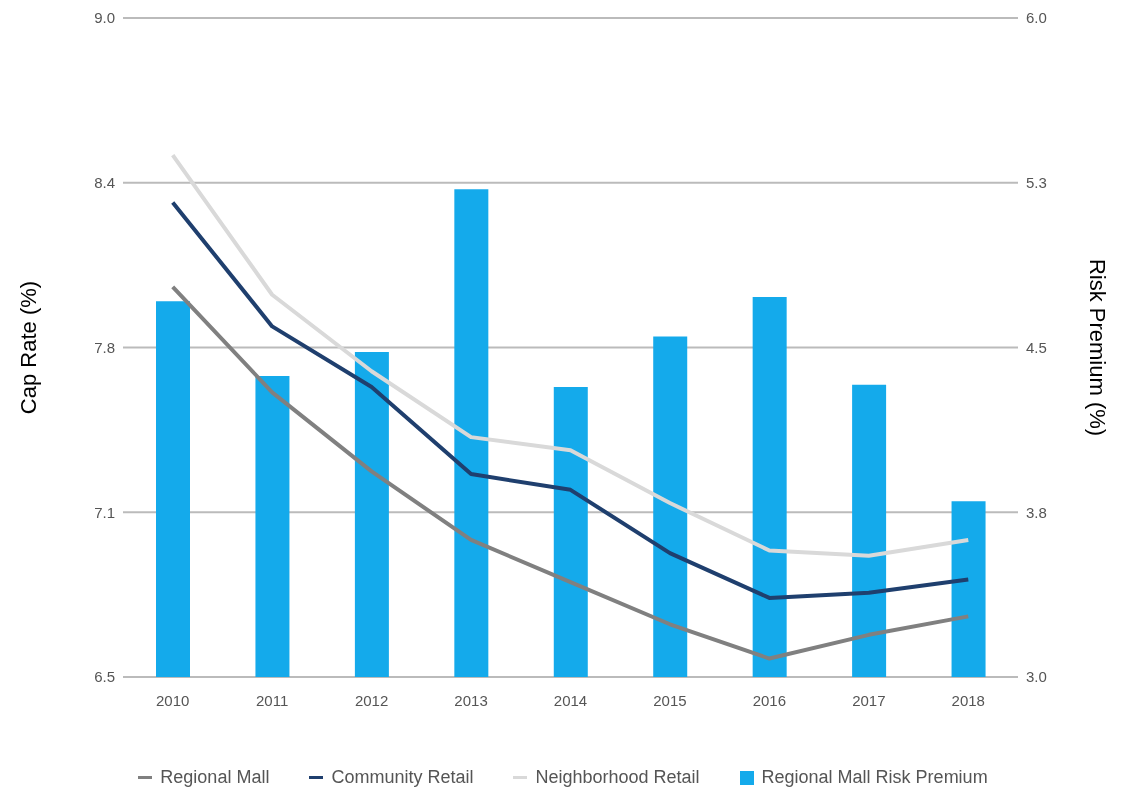 Image resolution: width=1128 pixels, height=808 pixels. I want to click on x-tick-label: 2012, so click(371, 700).